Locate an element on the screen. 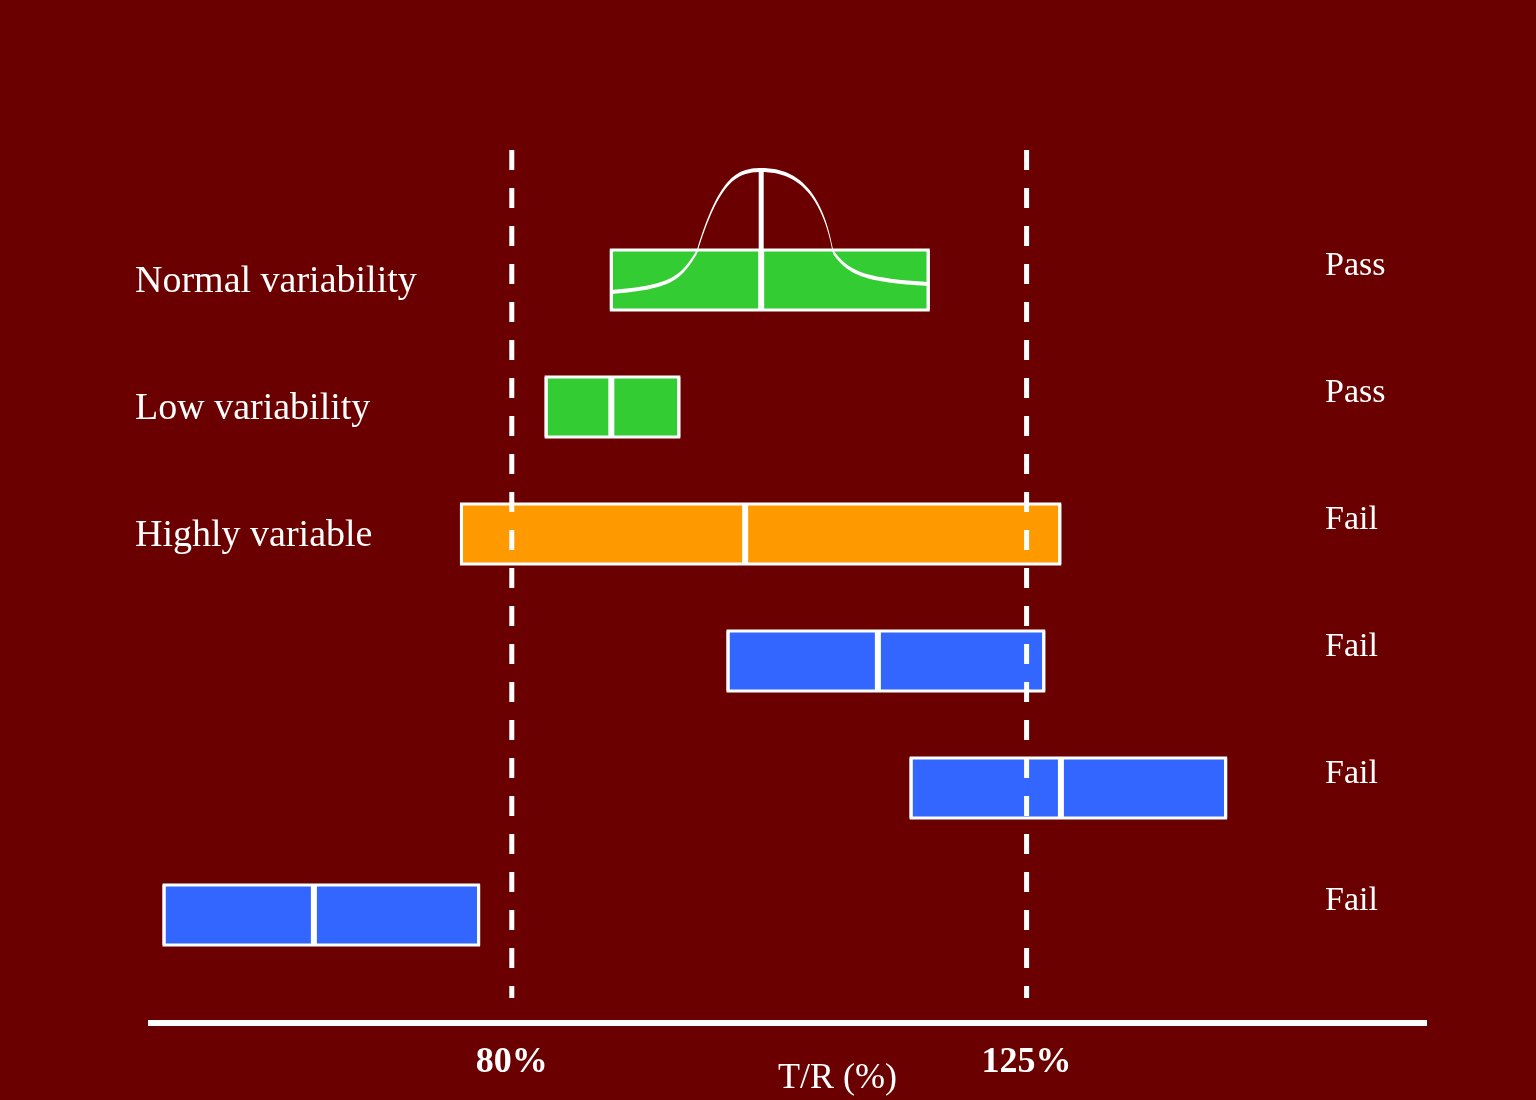 This screenshot has height=1100, width=1536. y-tick-label: Highly variable is located at coordinates (254, 533).